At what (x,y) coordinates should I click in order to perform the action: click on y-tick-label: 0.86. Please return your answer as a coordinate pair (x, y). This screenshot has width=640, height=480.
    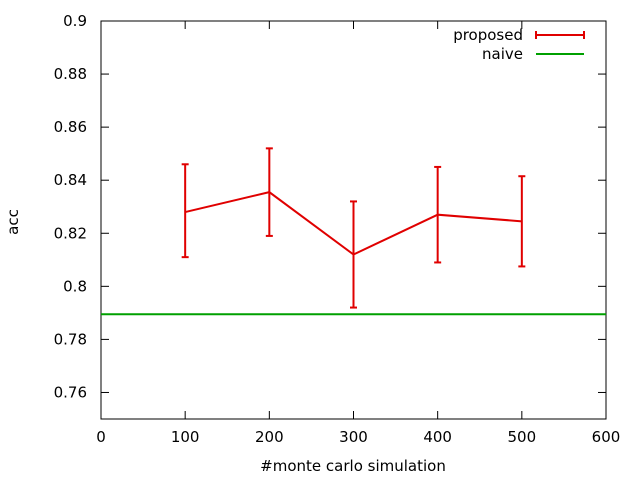
    Looking at the image, I should click on (70, 127).